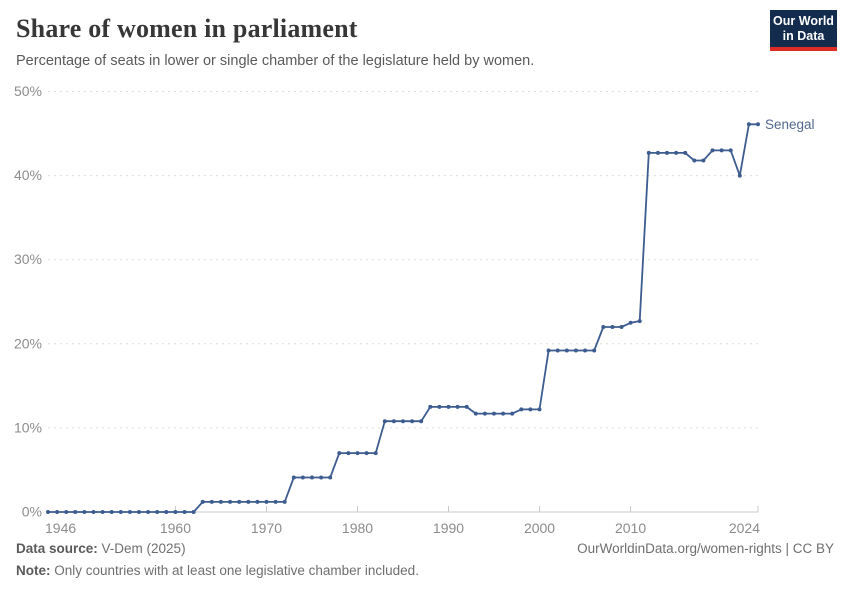 This screenshot has width=850, height=600. I want to click on x-axis-label: 1946, so click(60, 528).